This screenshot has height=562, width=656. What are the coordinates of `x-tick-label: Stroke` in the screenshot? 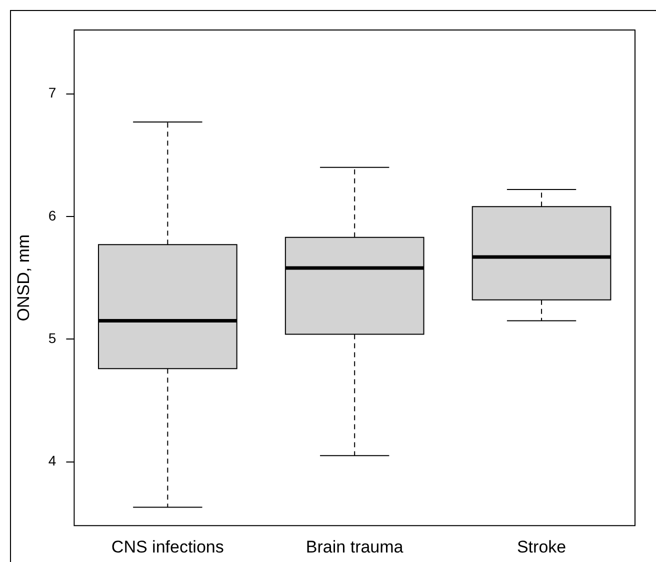 It's located at (541, 546).